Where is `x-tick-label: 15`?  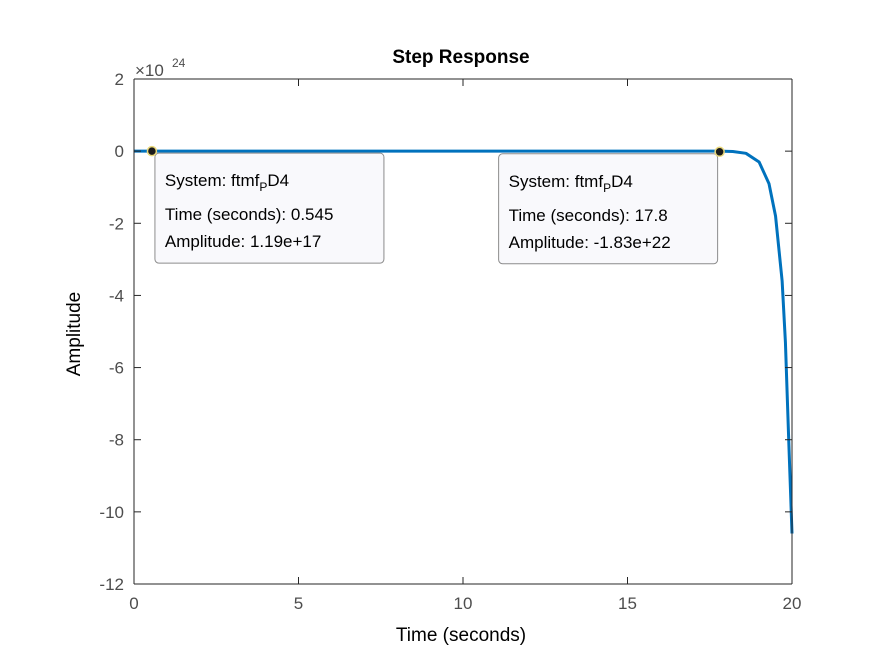 x-tick-label: 15 is located at coordinates (627, 603).